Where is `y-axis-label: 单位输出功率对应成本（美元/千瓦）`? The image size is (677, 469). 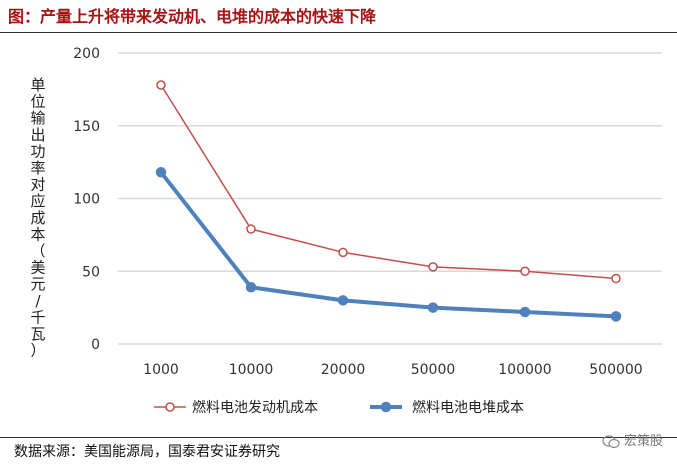 y-axis-label: 单位输出功率对应成本（美元/千瓦） is located at coordinates (37, 218).